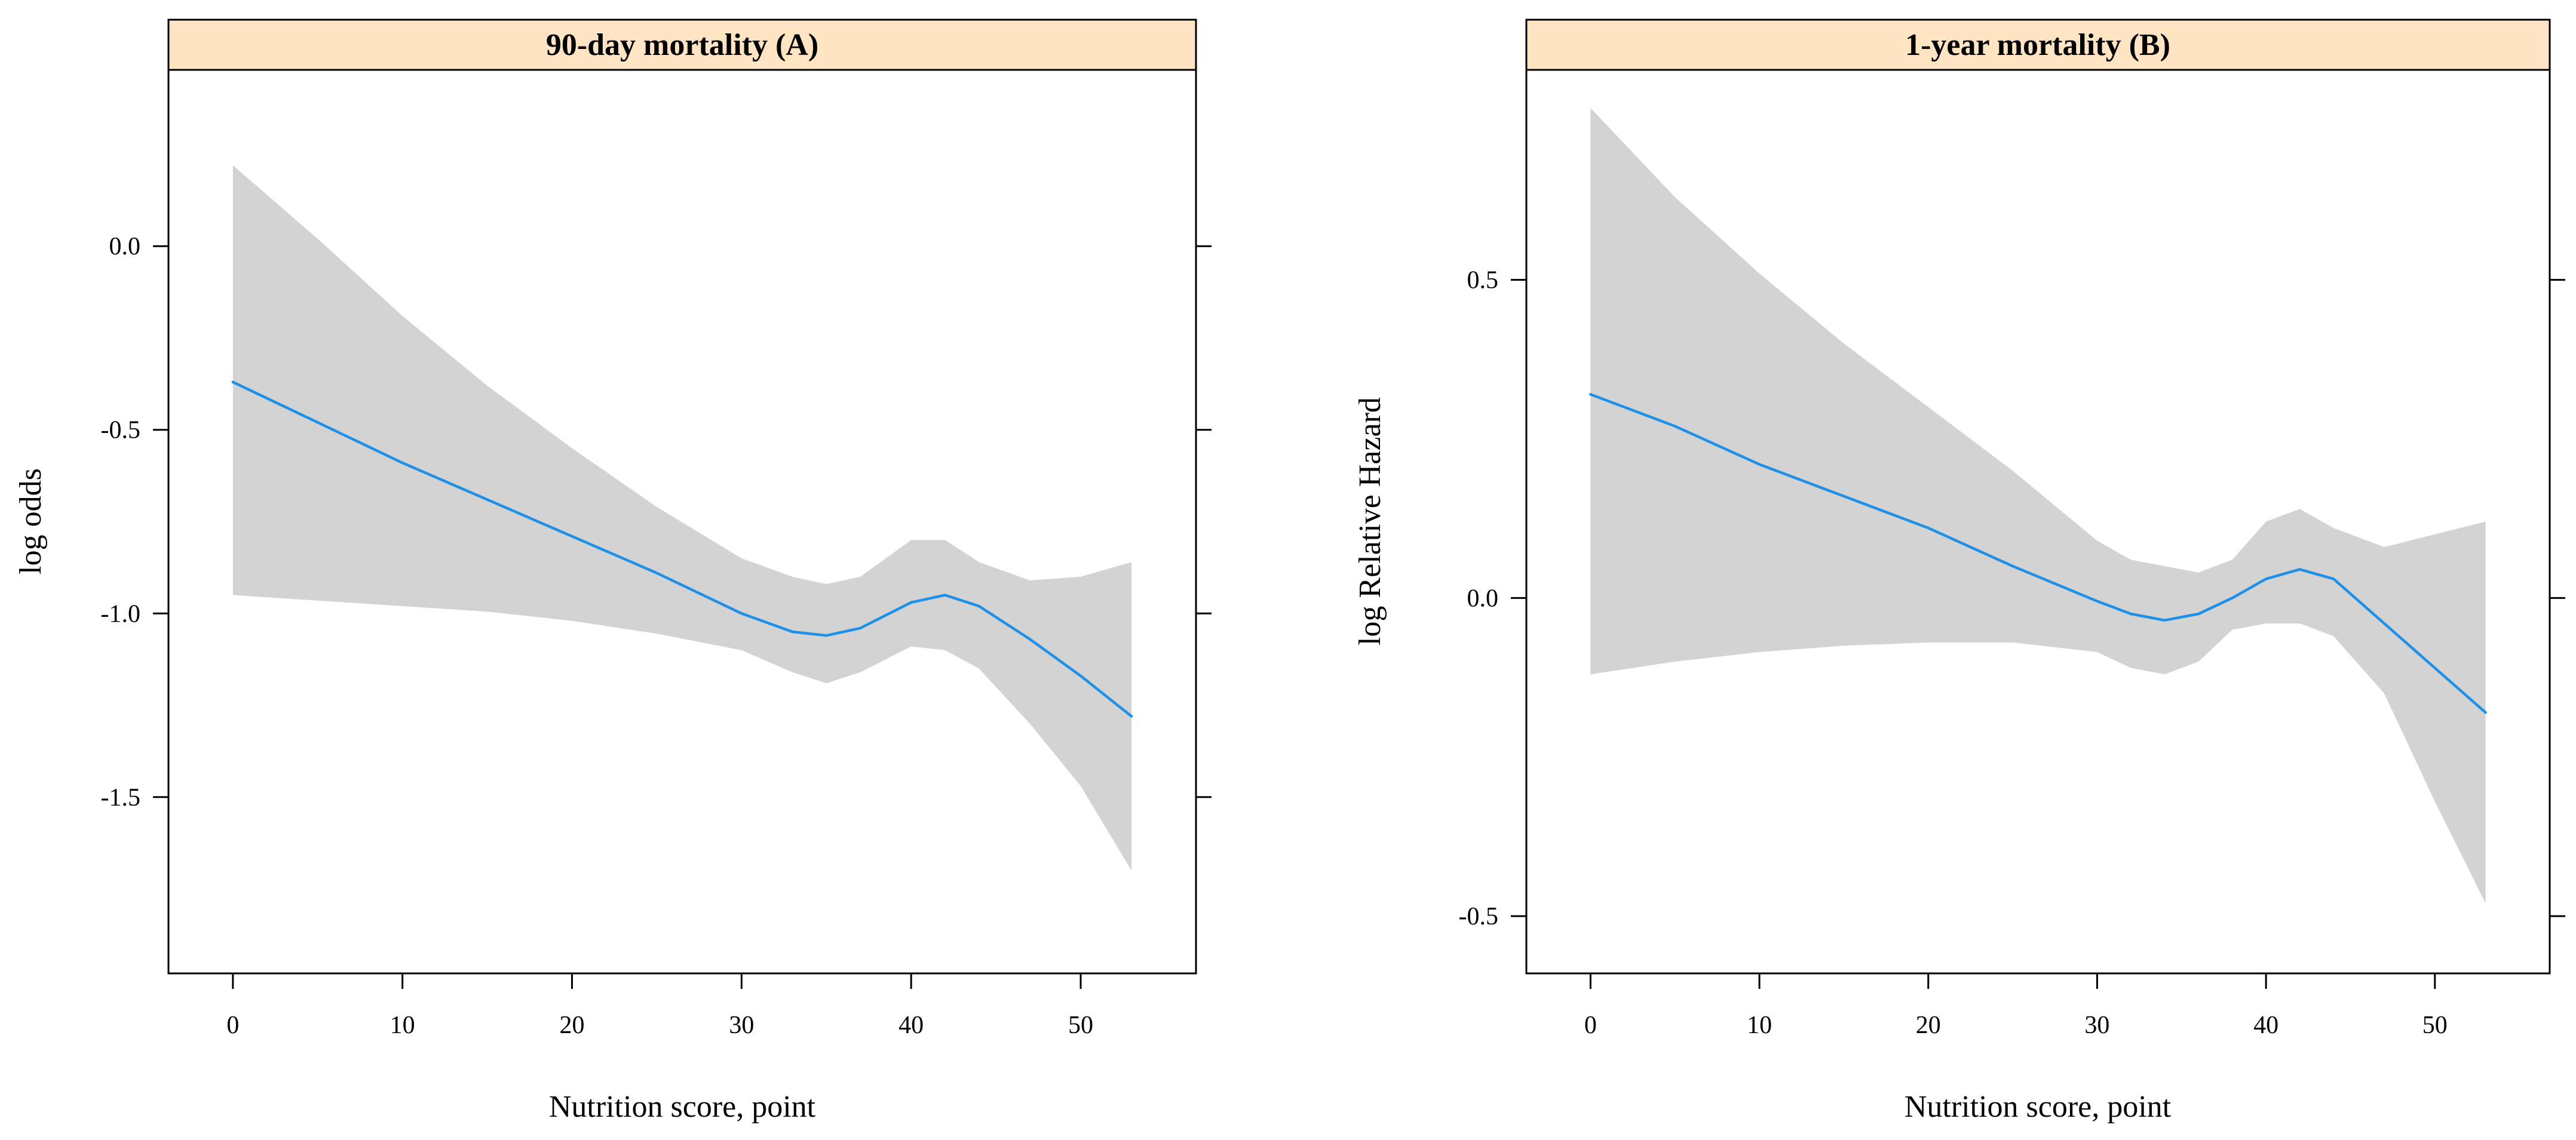 This screenshot has height=1140, width=2576. I want to click on panel-a-y-tick-label: 0.0, so click(125, 246).